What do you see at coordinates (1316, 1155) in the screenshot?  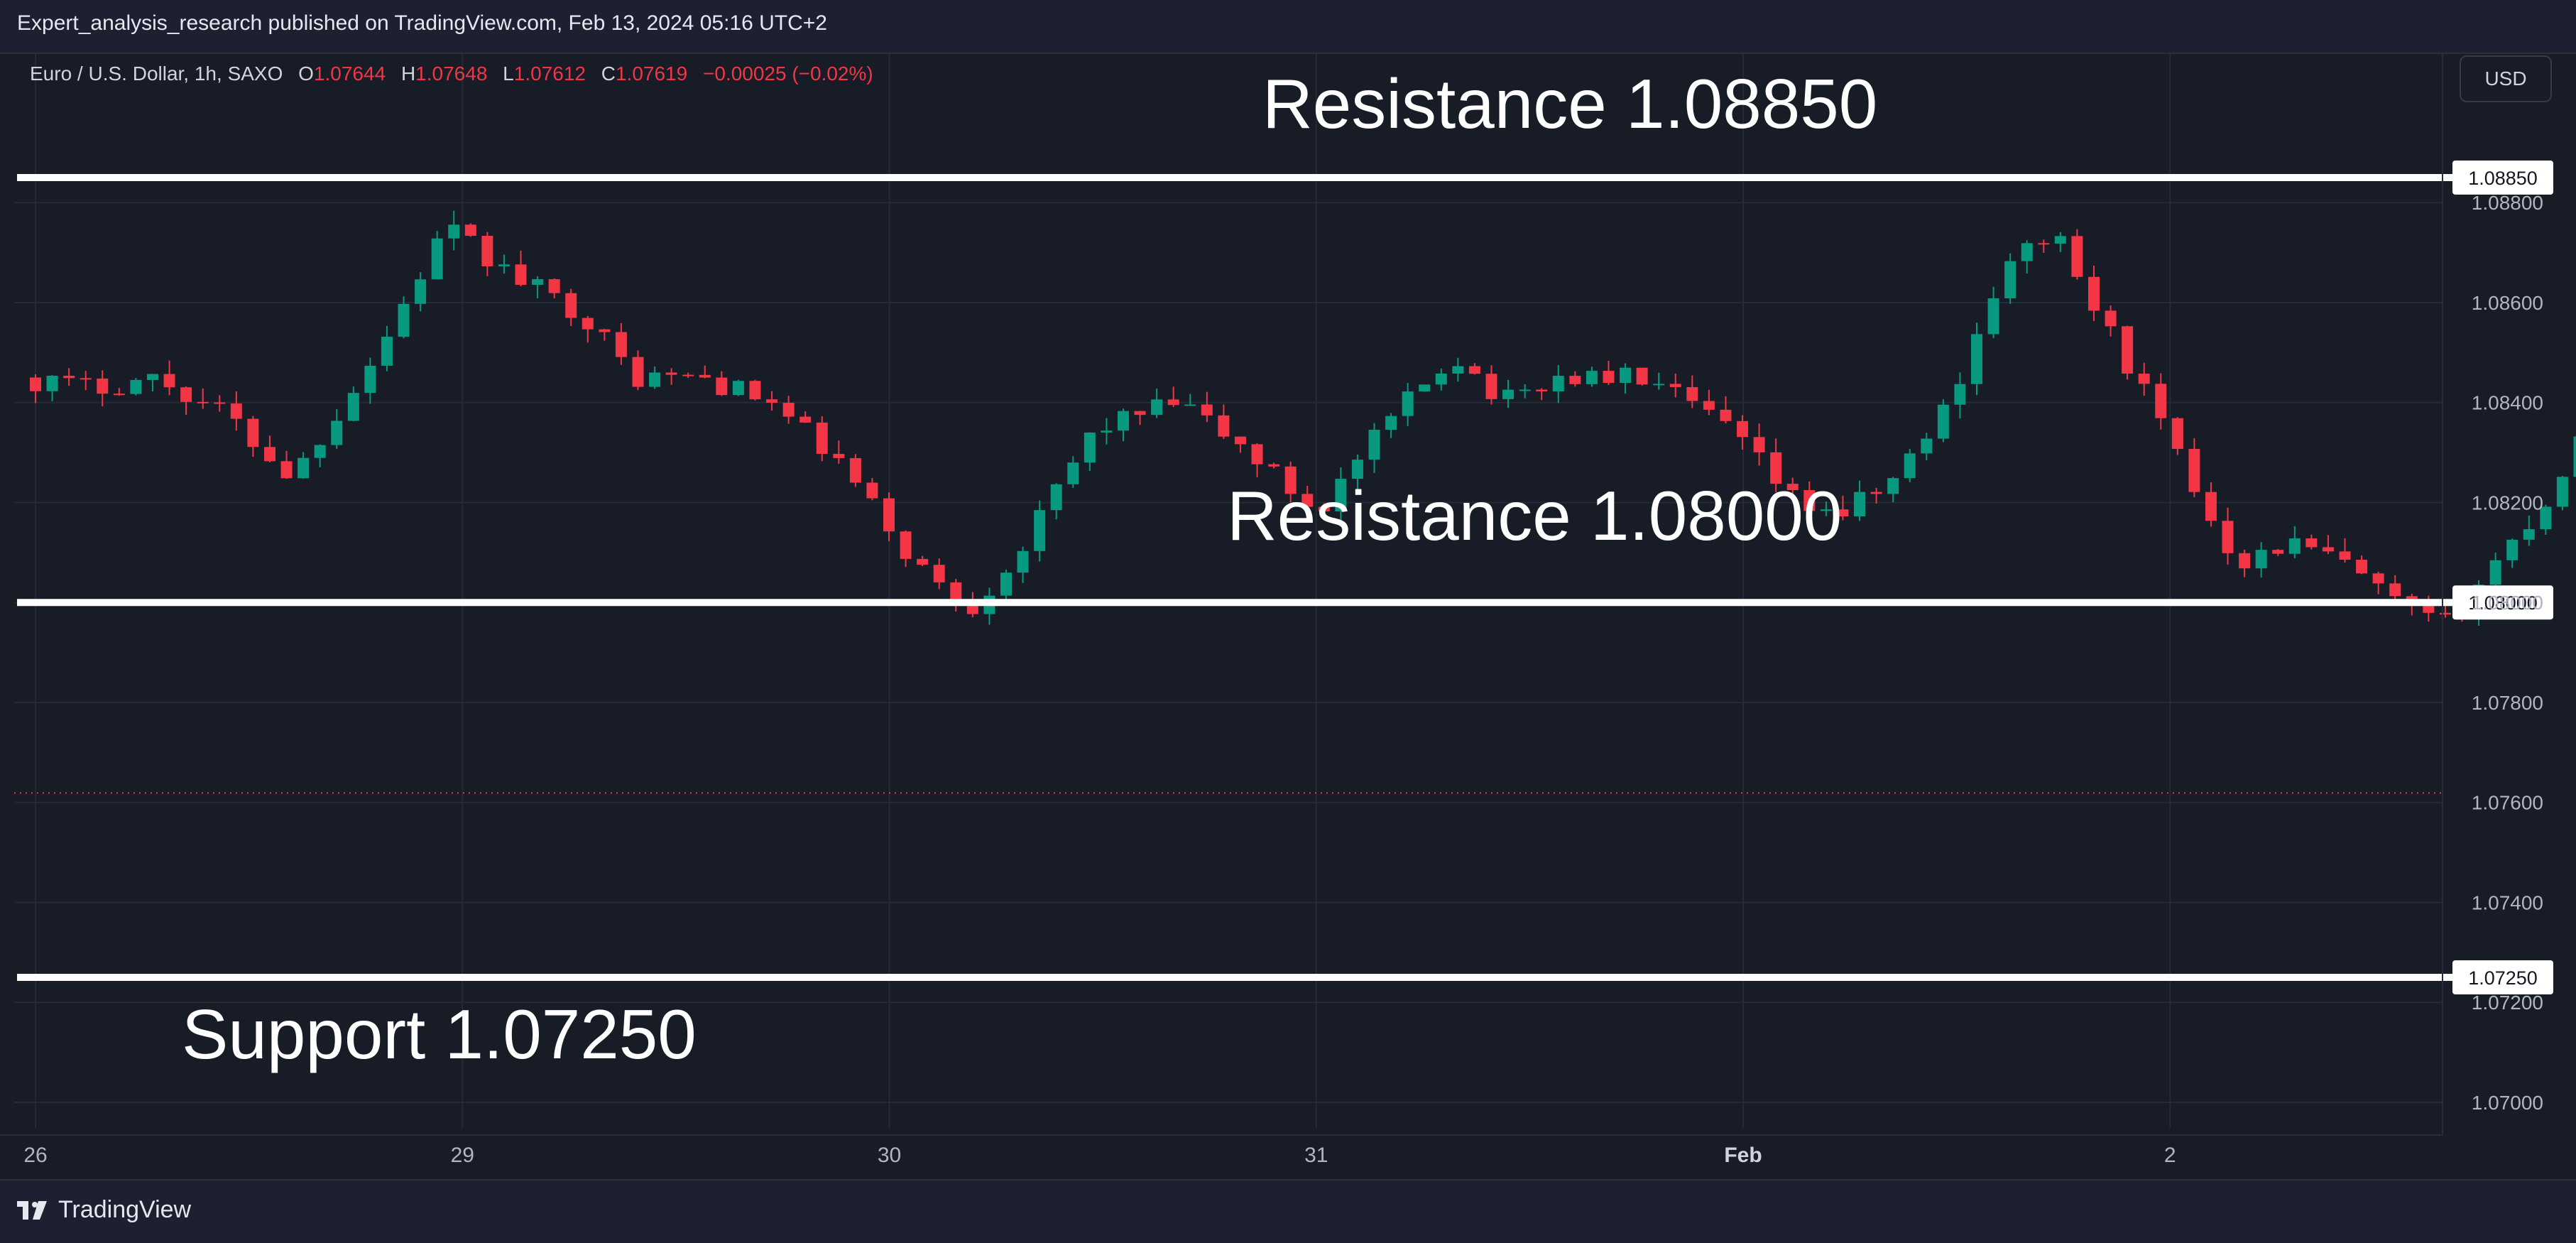 I see `time-tick-label: 31` at bounding box center [1316, 1155].